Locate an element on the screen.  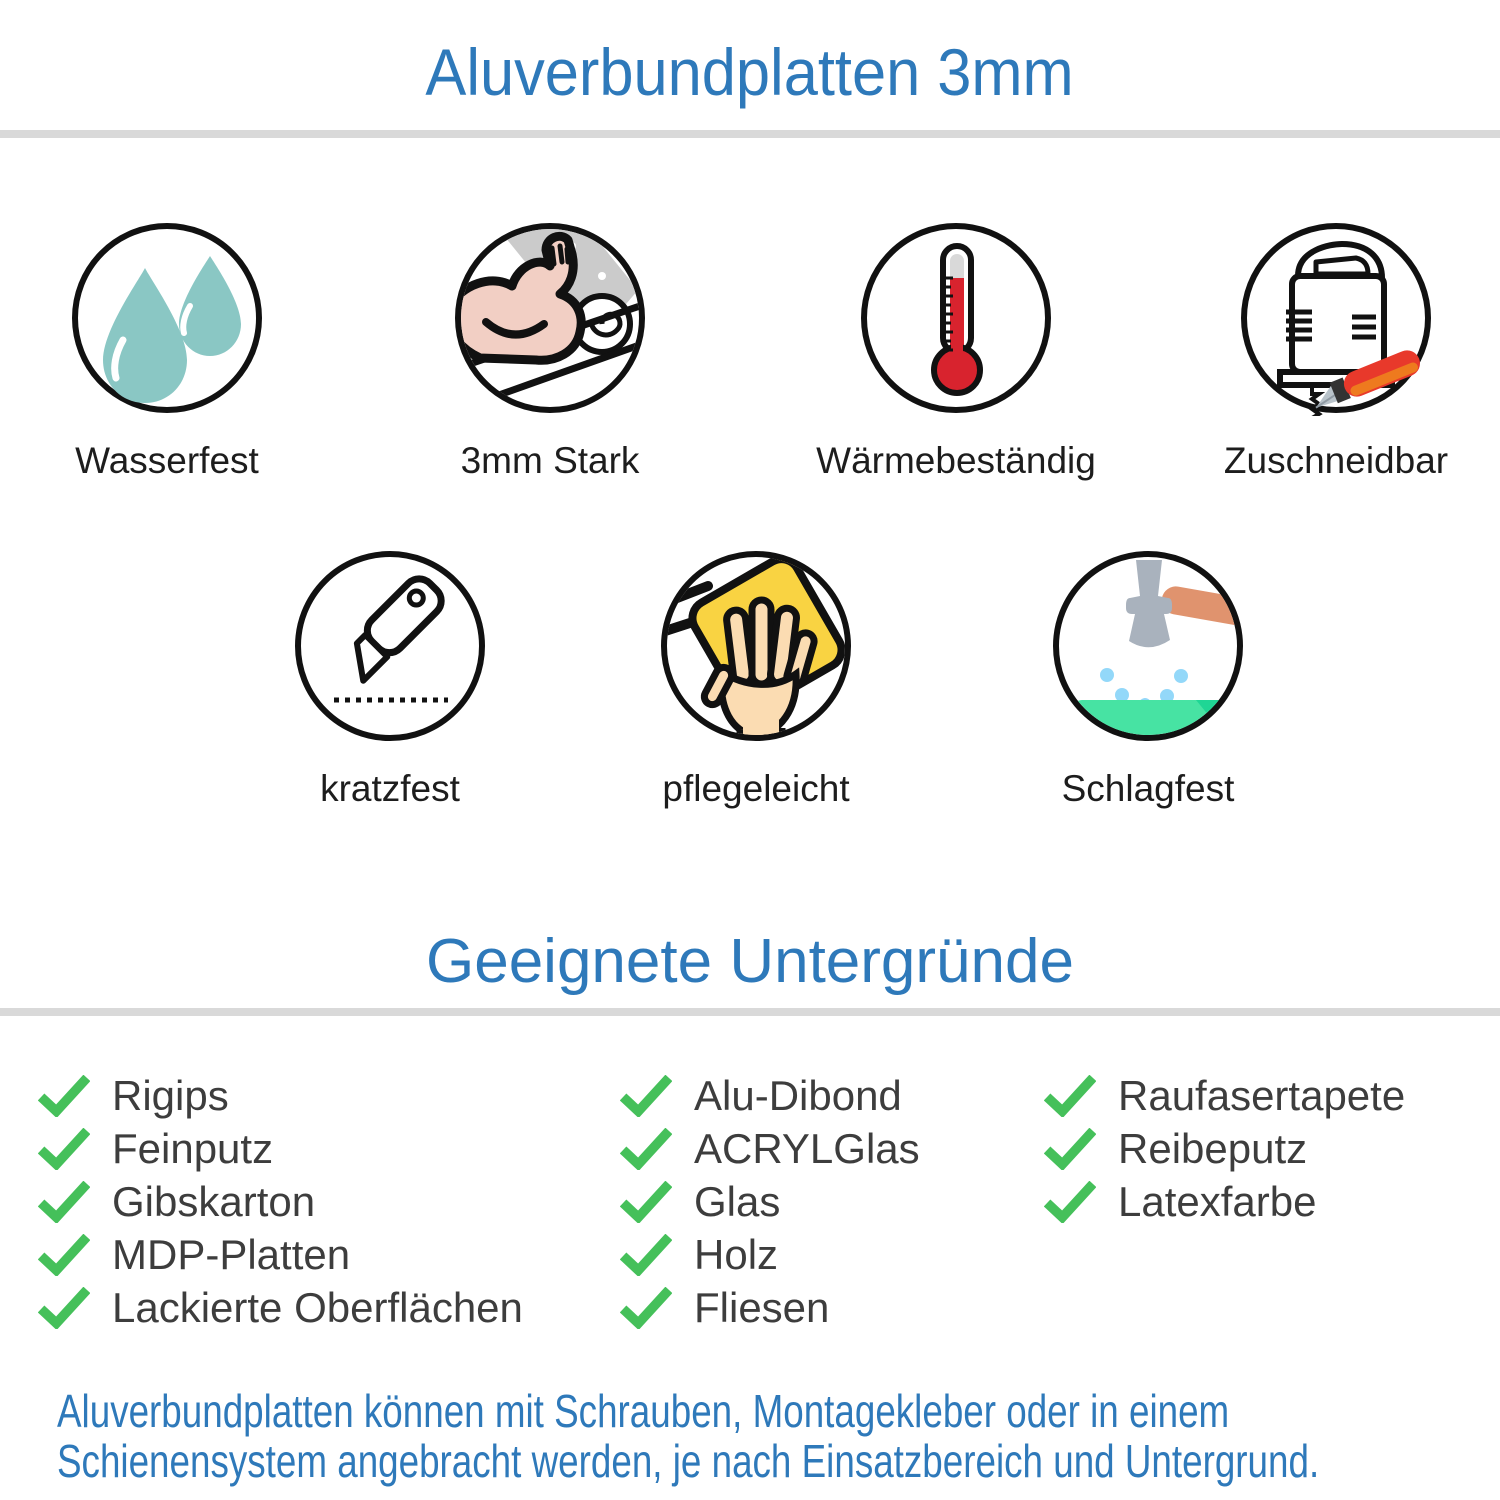
feature-kratzfest: kratzfest is located at coordinates (390, 679).